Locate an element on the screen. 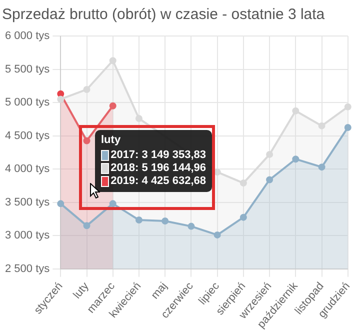 This screenshot has width=361, height=334. annotation: luty is located at coordinates (111, 140).